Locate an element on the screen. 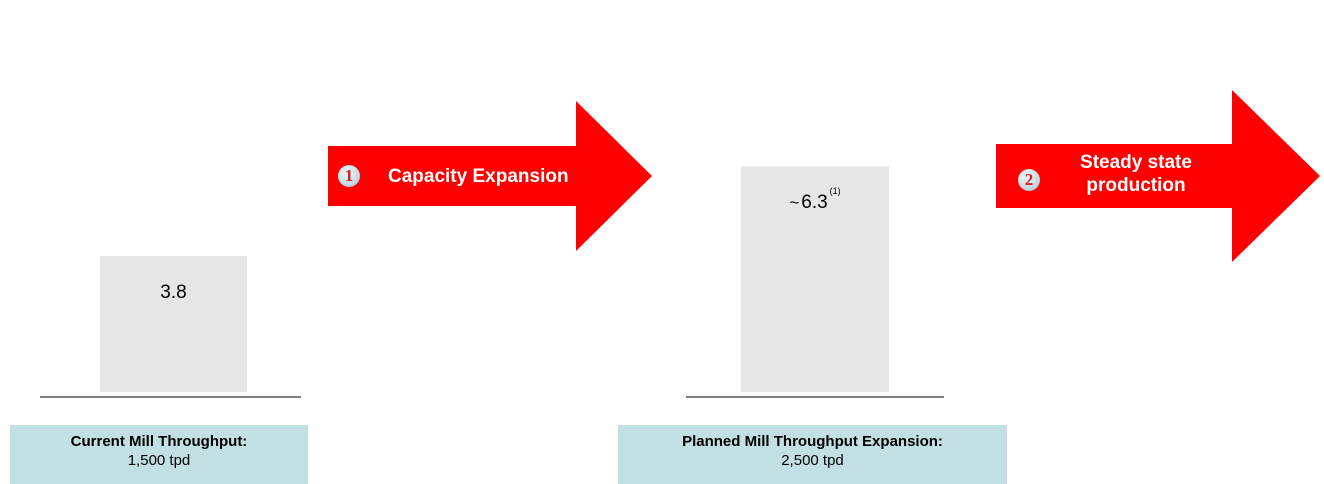 The height and width of the screenshot is (484, 1324). capacity-expansion-arrow: 1 Capacity Expansion is located at coordinates (490, 176).